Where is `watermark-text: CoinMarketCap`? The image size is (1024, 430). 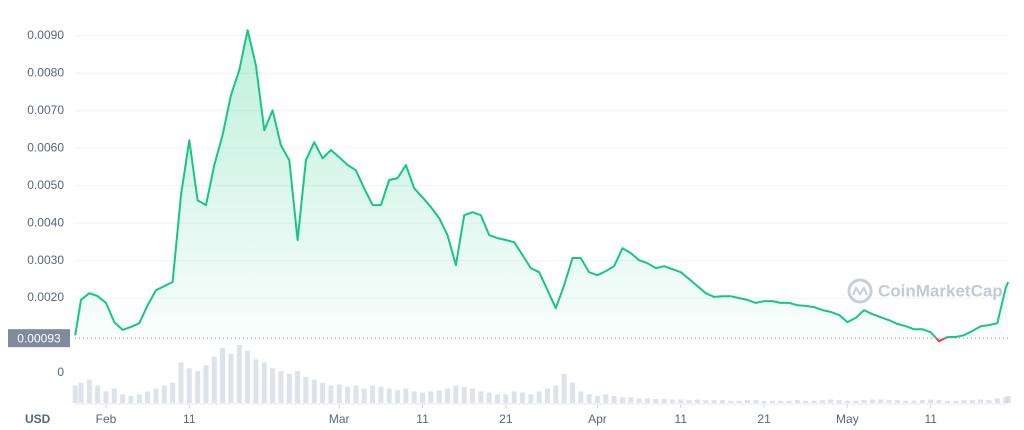
watermark-text: CoinMarketCap is located at coordinates (940, 290).